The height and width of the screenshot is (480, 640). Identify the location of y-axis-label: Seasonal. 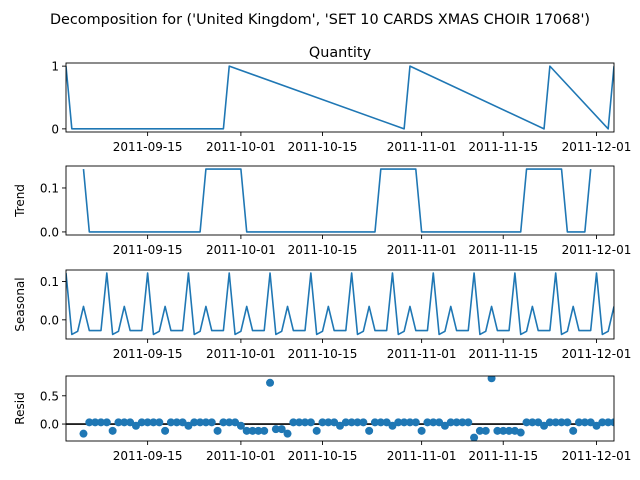
(20, 304).